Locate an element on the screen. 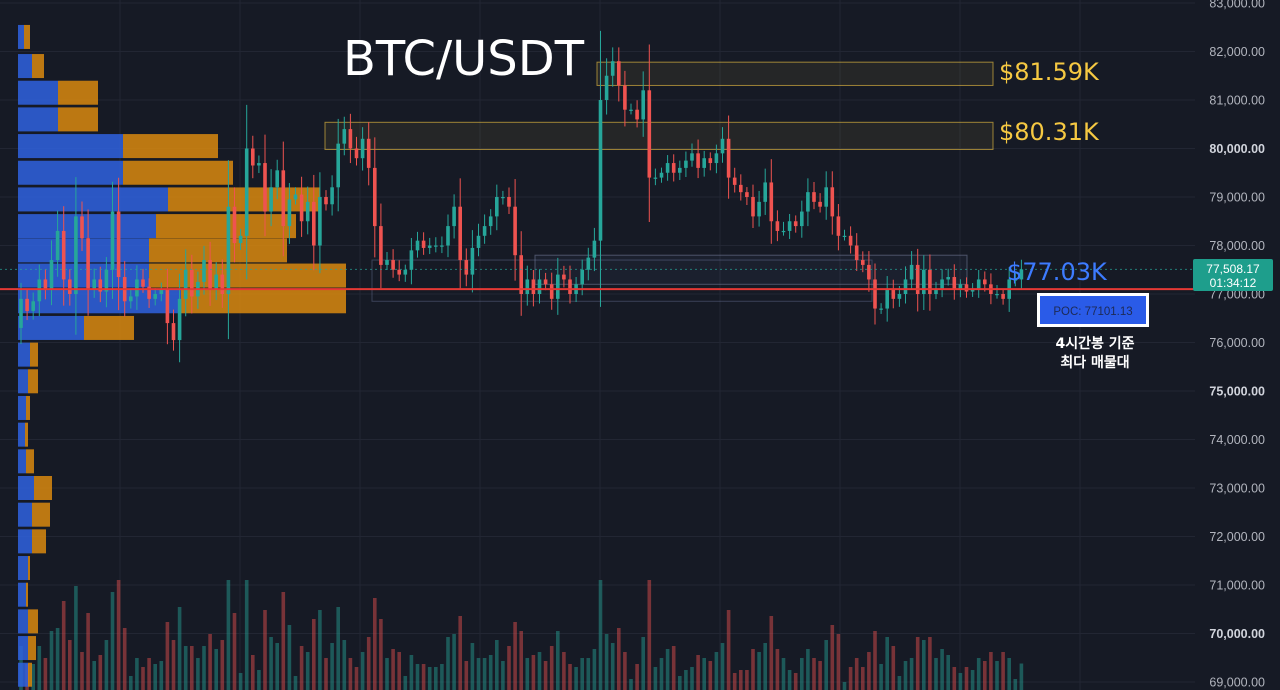 The width and height of the screenshot is (1280, 690). candle-countdown: 01:34:12 is located at coordinates (1233, 283).